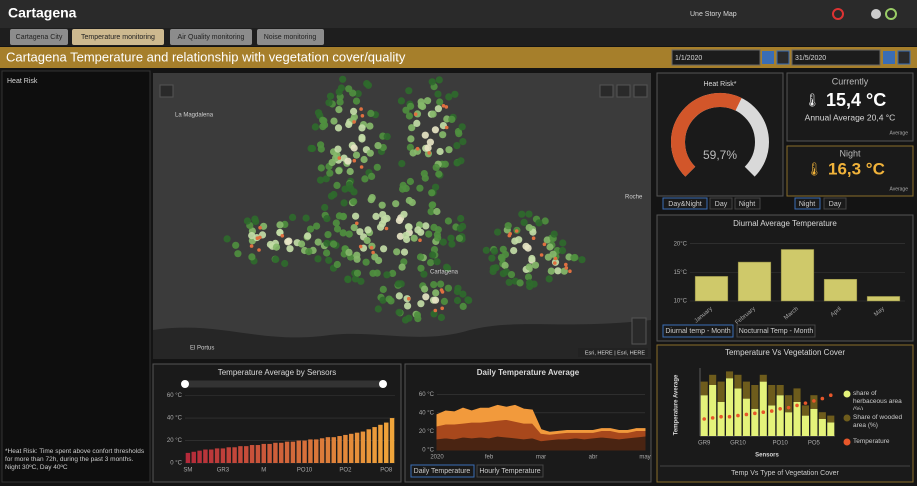 This screenshot has width=917, height=486. What do you see at coordinates (528, 372) in the screenshot?
I see `chart-title: Daily Temperature Average` at bounding box center [528, 372].